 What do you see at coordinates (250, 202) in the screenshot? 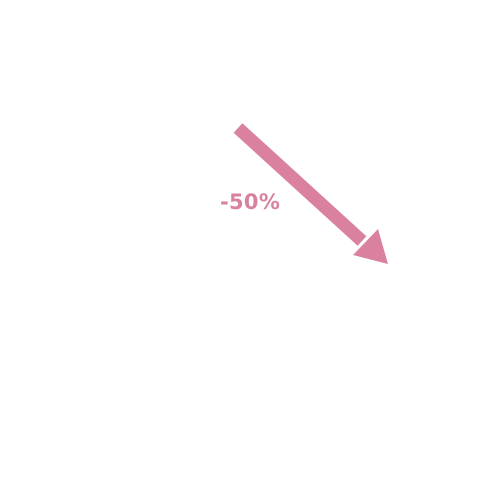
I see `percent-change-label: -50%` at bounding box center [250, 202].